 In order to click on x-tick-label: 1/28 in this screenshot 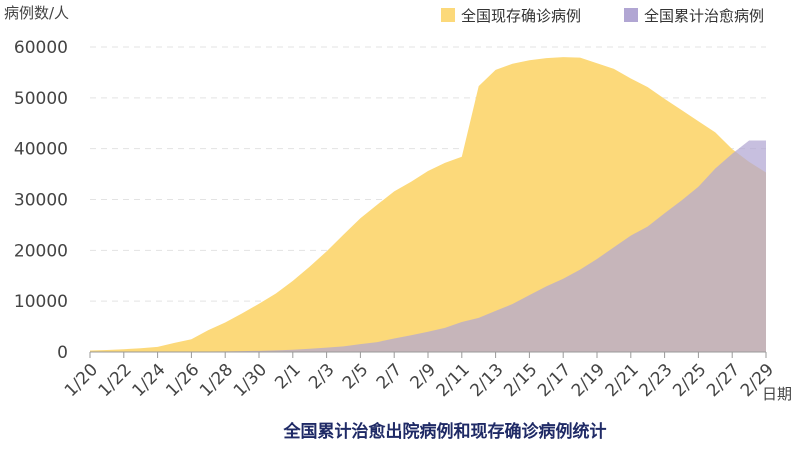, I will do `click(216, 380)`.